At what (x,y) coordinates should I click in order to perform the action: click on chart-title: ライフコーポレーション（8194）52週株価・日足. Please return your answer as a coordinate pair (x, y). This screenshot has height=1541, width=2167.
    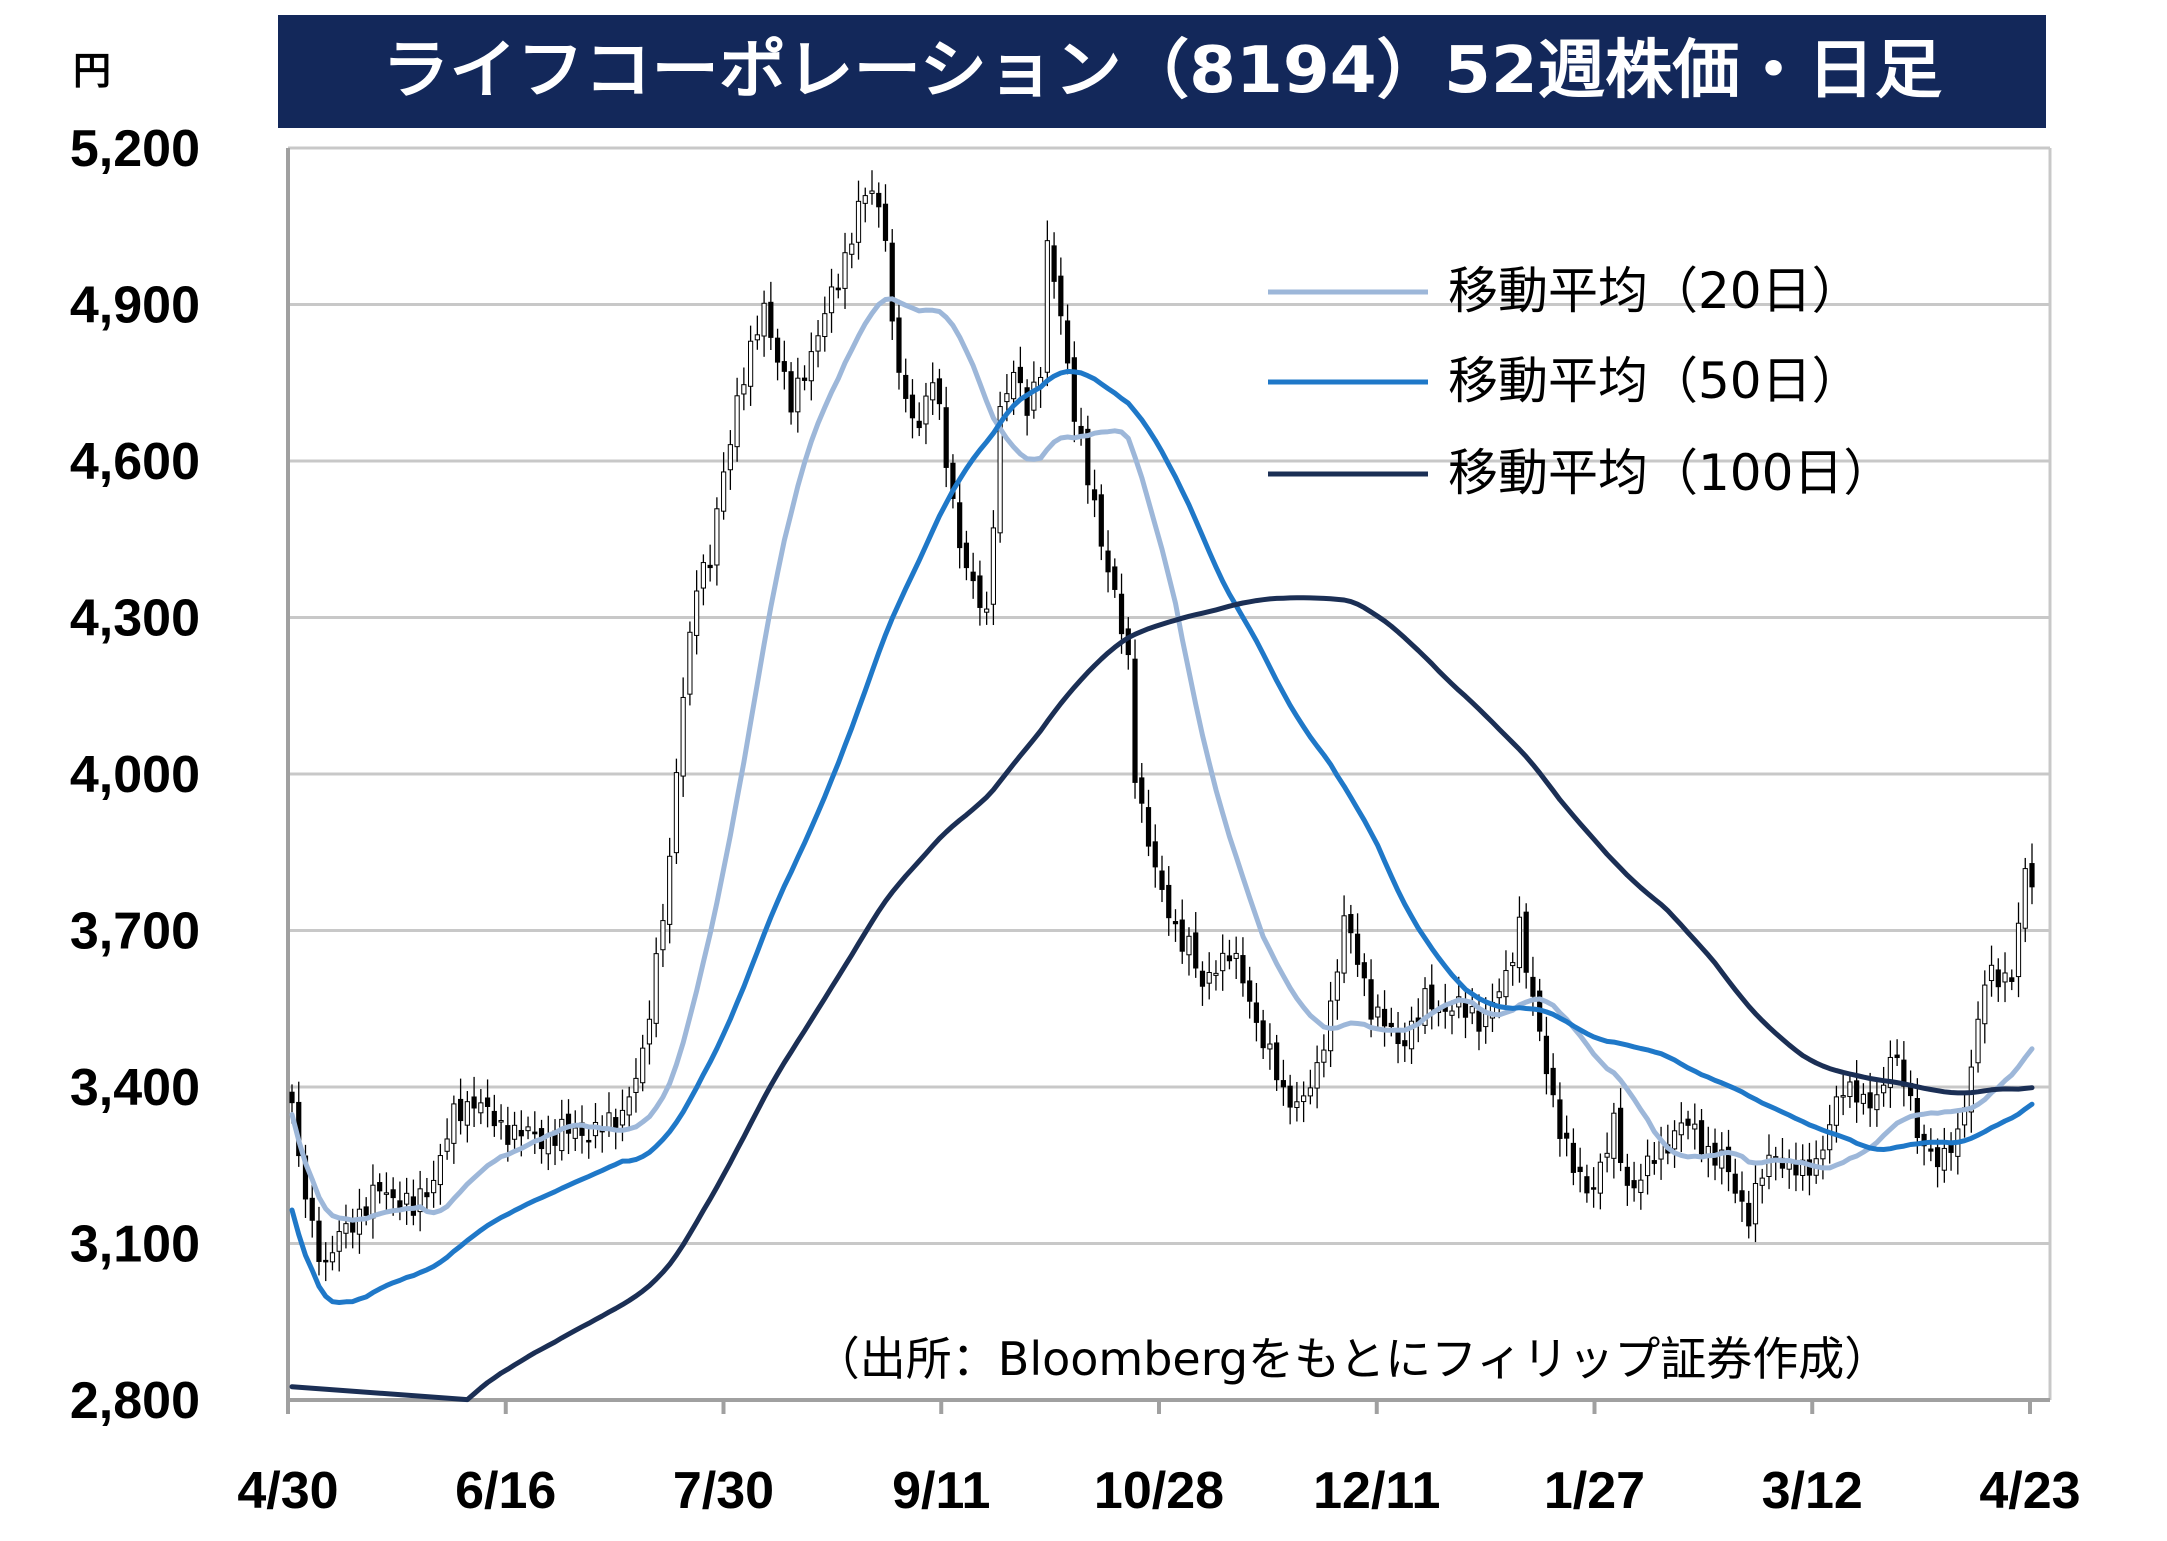
    Looking at the image, I should click on (1162, 71).